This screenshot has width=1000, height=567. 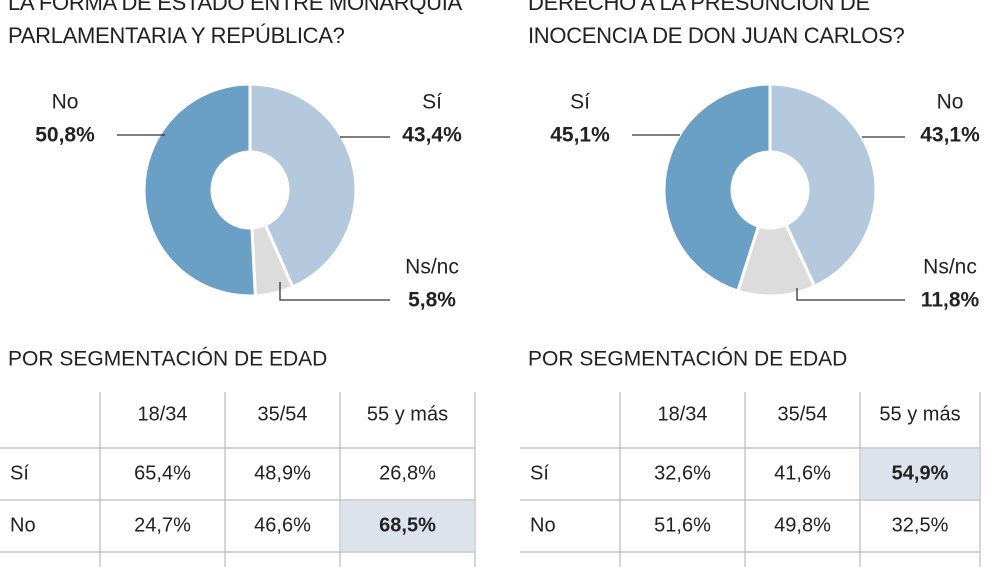 What do you see at coordinates (282, 525) in the screenshot?
I see `table-cell: 46,6%` at bounding box center [282, 525].